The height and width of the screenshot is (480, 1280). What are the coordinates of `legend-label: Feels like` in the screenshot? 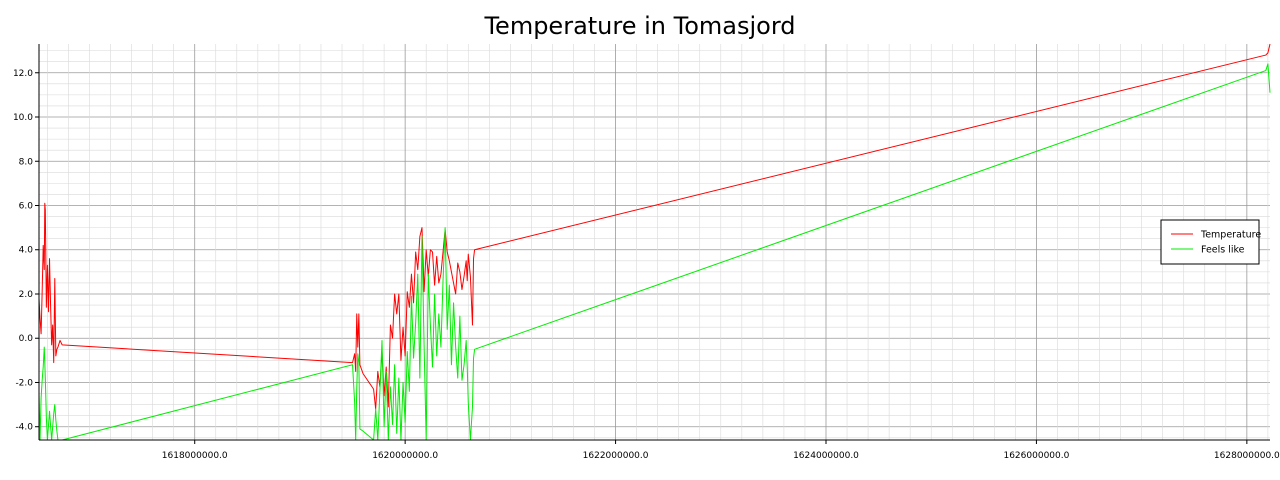 It's located at (1223, 250).